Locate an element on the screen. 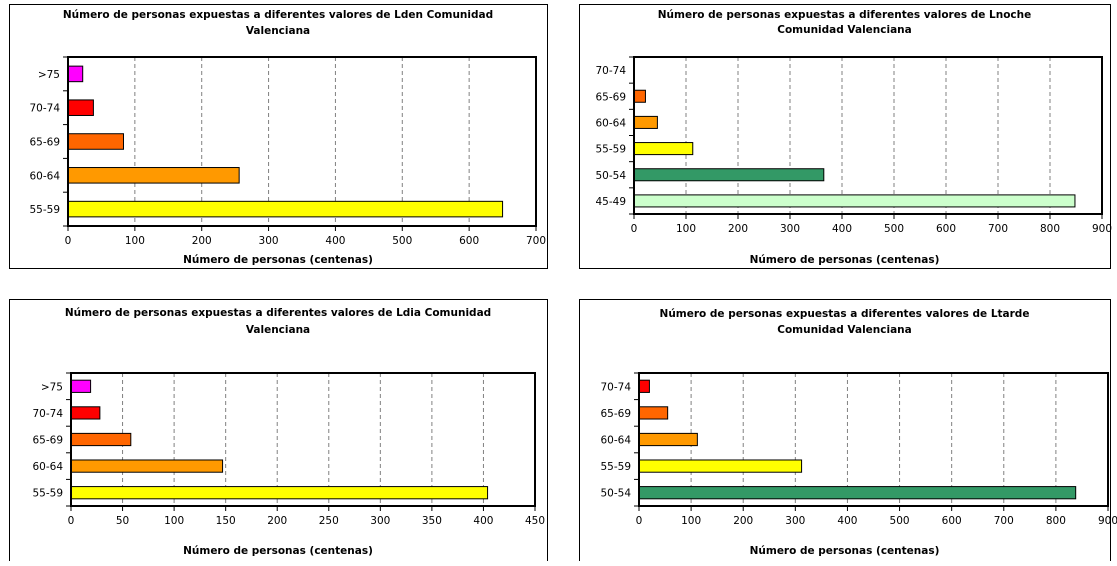 The image size is (1117, 566). x-tick-label: 50 is located at coordinates (122, 521).